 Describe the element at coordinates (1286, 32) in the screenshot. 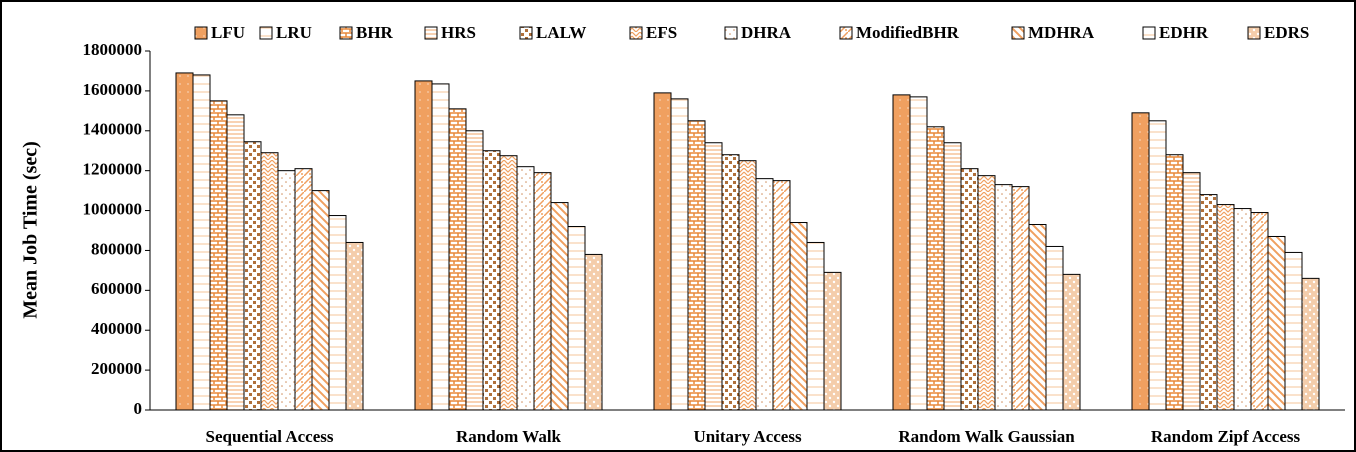

I see `legend-label: EDRS` at that location.